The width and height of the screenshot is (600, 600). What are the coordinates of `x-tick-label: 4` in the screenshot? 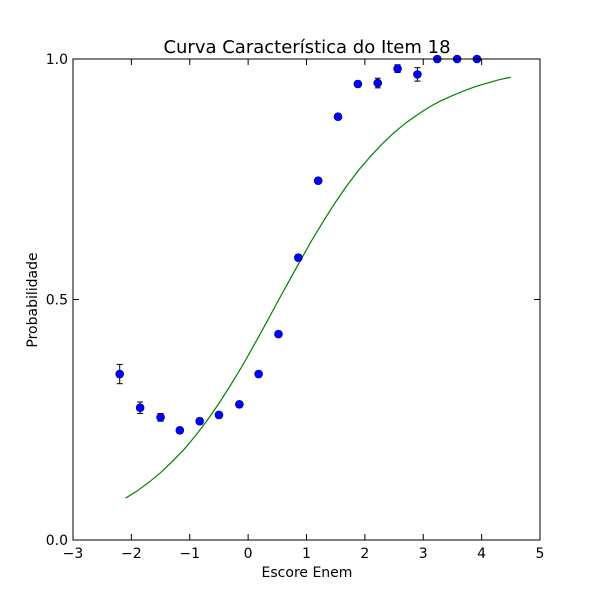 It's located at (481, 554).